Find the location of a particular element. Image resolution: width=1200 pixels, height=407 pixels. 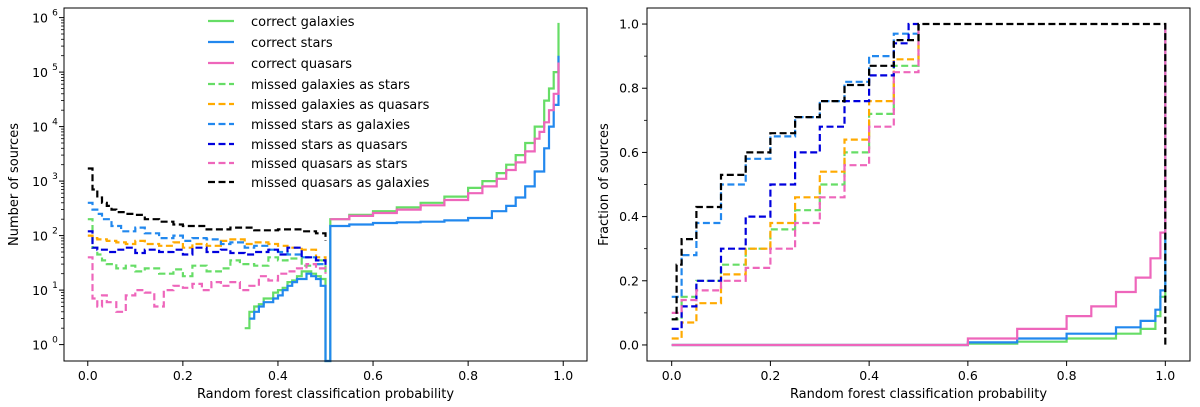

left-series-missed-galaxies-as-stars is located at coordinates (207, 248).